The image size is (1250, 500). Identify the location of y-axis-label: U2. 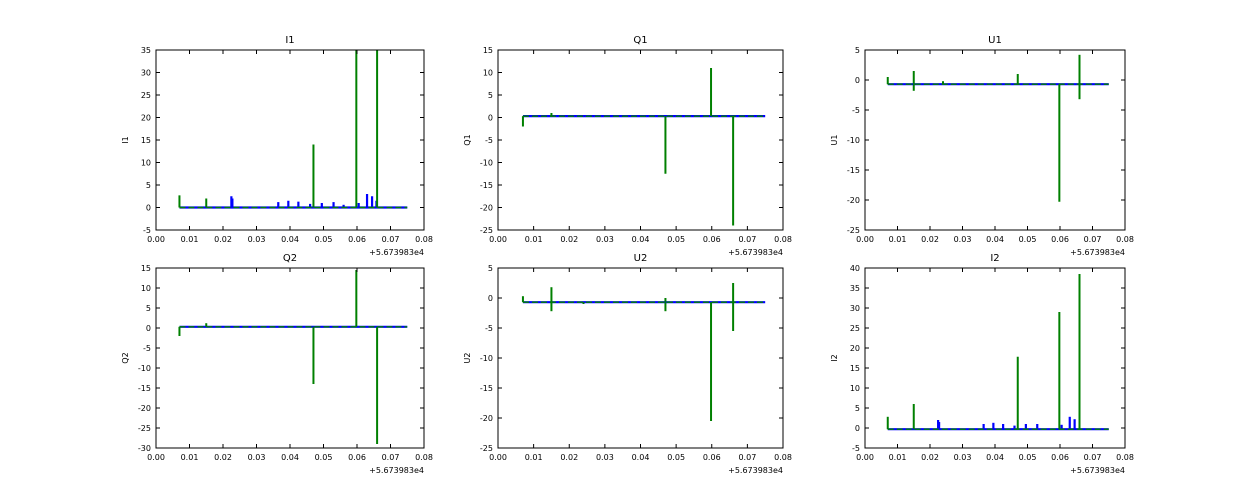
(467, 358).